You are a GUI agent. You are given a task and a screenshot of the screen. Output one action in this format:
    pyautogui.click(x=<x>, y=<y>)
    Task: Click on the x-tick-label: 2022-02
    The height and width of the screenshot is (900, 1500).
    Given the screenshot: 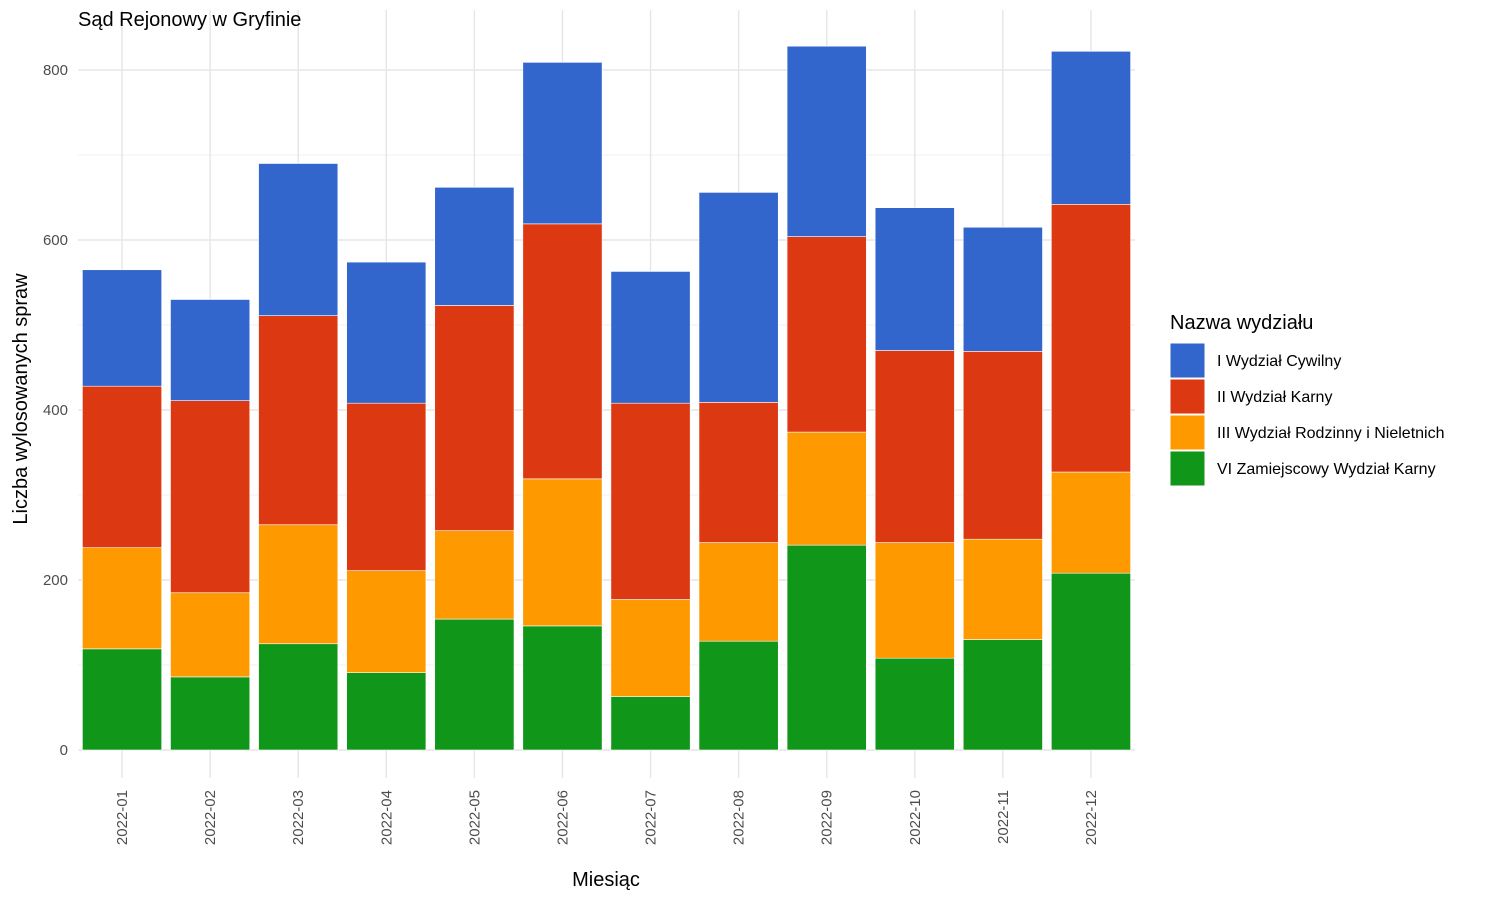 What is the action you would take?
    pyautogui.click(x=210, y=817)
    